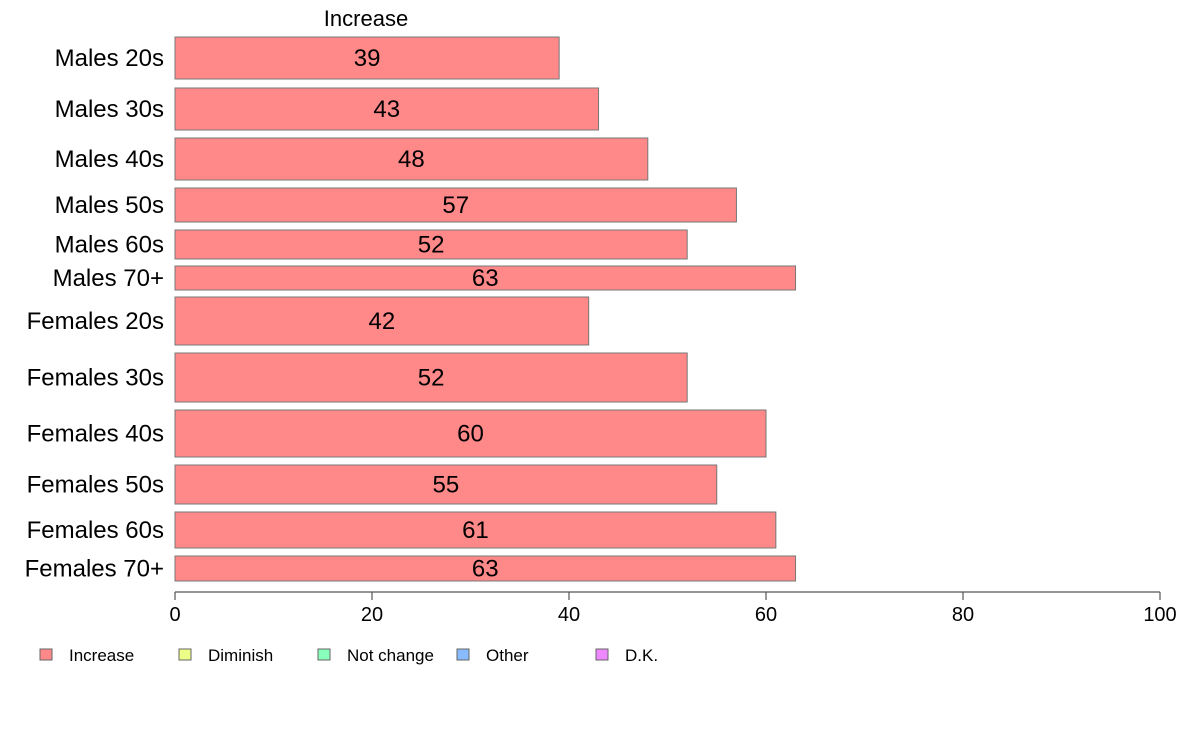 This screenshot has height=736, width=1188. I want to click on category-label-females-20s: Females 20s, so click(95, 321).